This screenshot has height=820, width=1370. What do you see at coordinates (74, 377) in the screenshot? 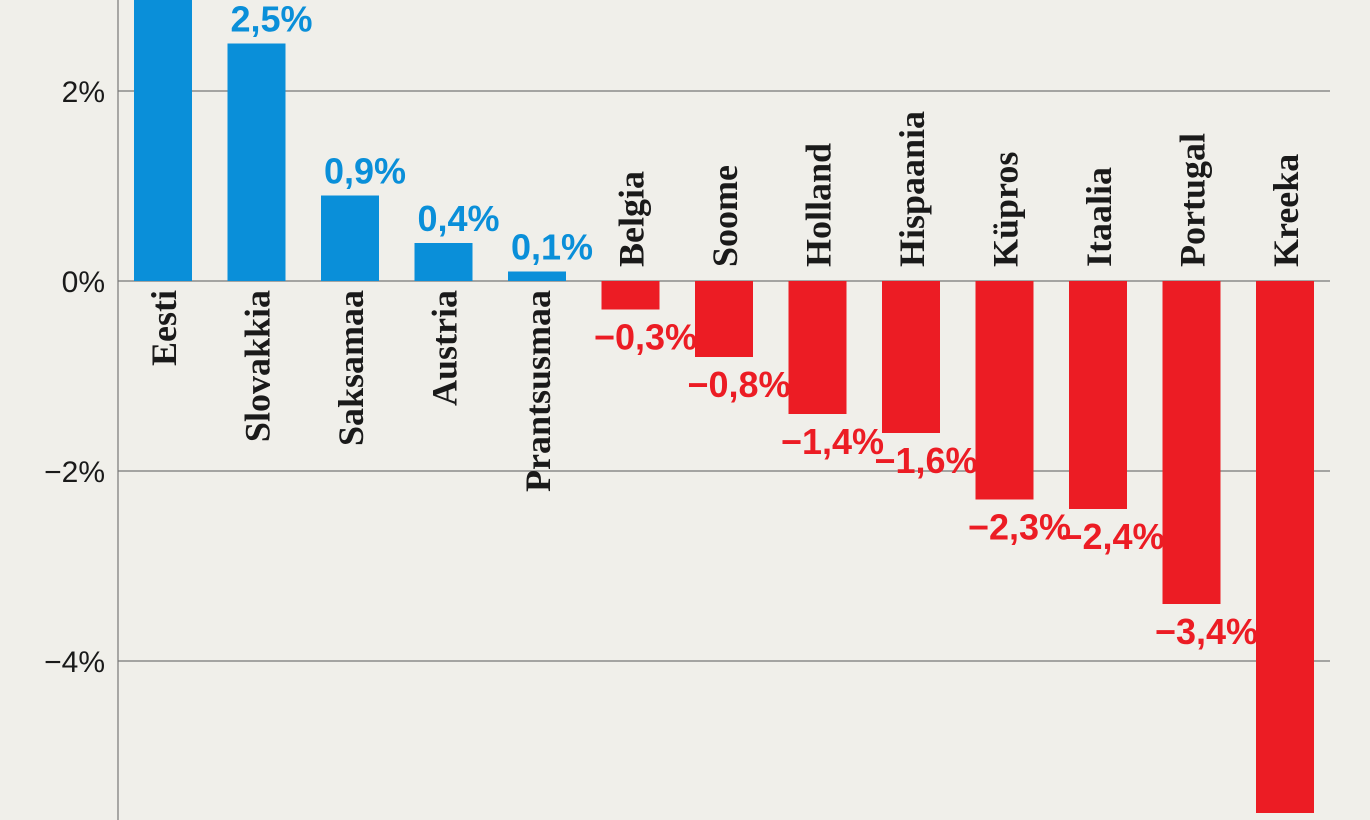
I see `y-axis-ticks: 2% 0% −2% −4%` at bounding box center [74, 377].